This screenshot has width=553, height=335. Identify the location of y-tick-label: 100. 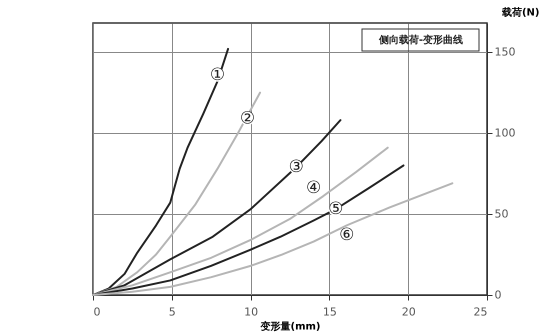
(505, 133).